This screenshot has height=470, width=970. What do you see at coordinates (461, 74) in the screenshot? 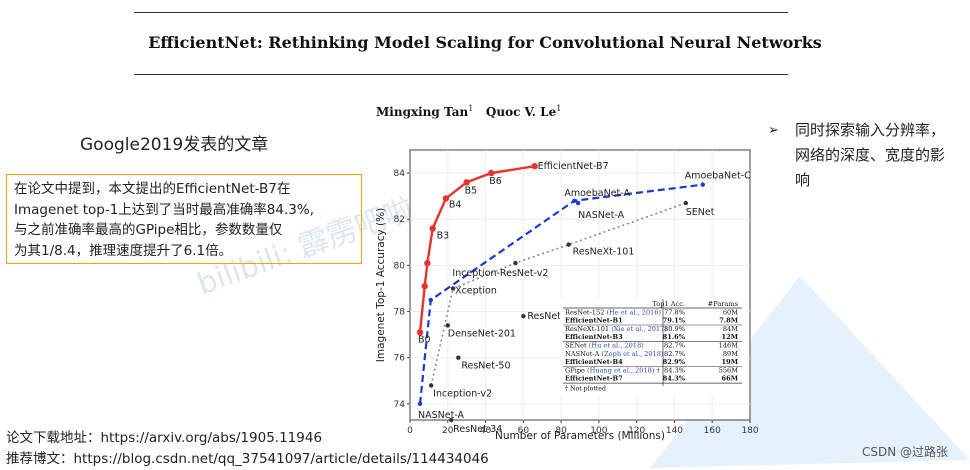
I see `bottom-rule` at bounding box center [461, 74].